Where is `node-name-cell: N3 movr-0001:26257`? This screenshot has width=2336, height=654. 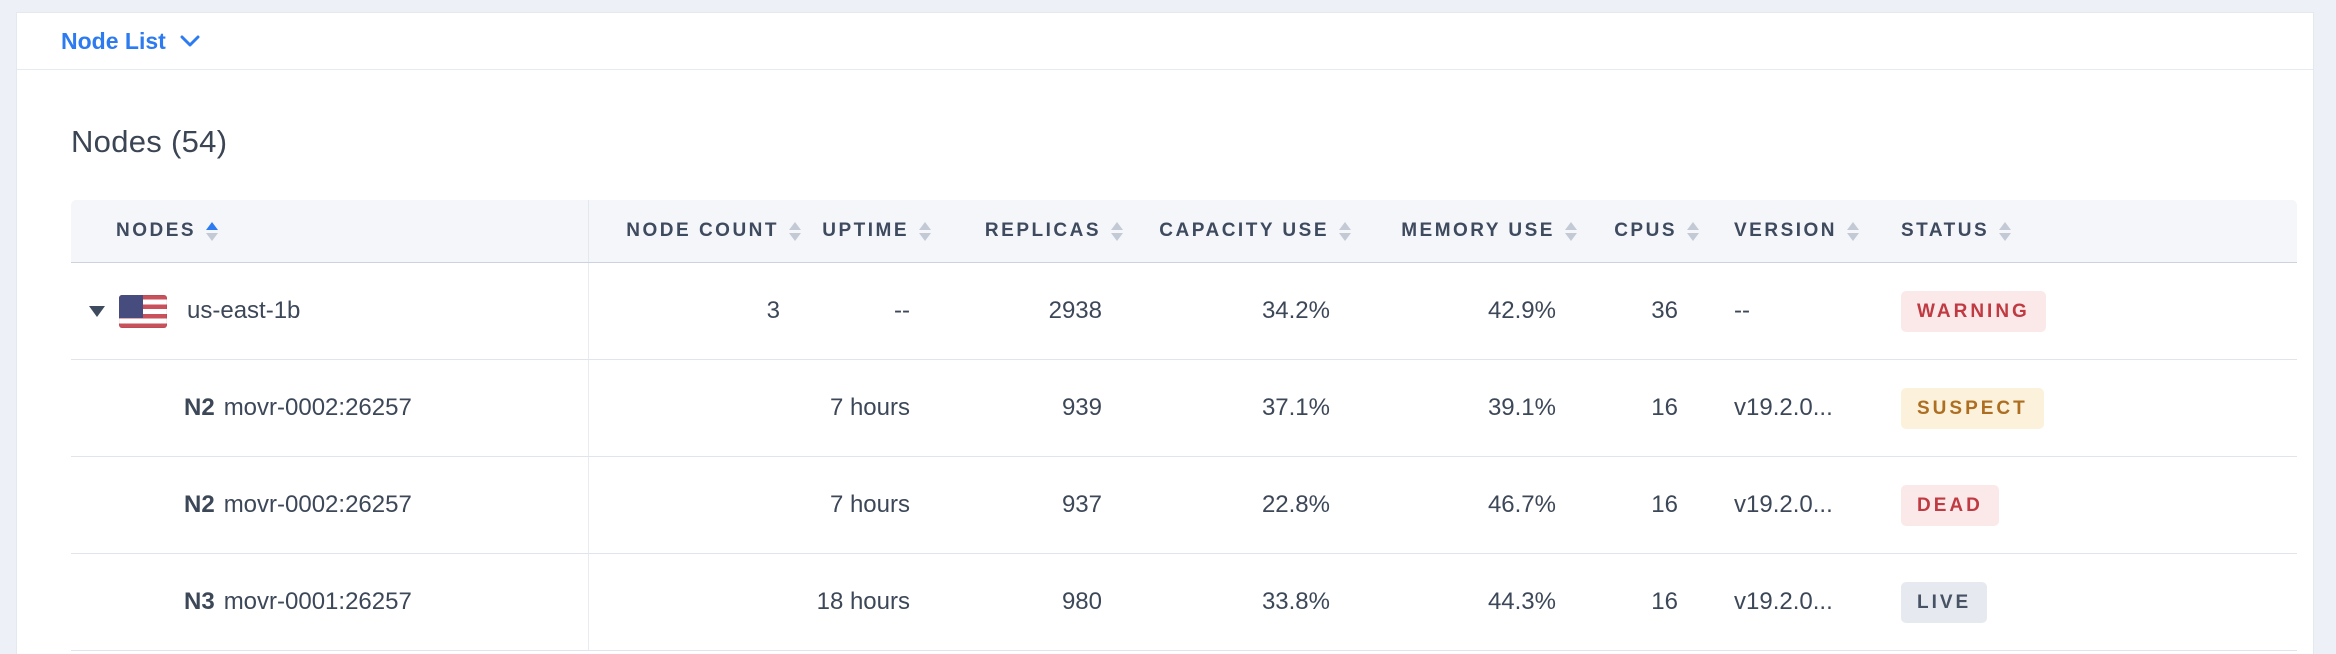 node-name-cell: N3 movr-0001:26257 is located at coordinates (330, 602).